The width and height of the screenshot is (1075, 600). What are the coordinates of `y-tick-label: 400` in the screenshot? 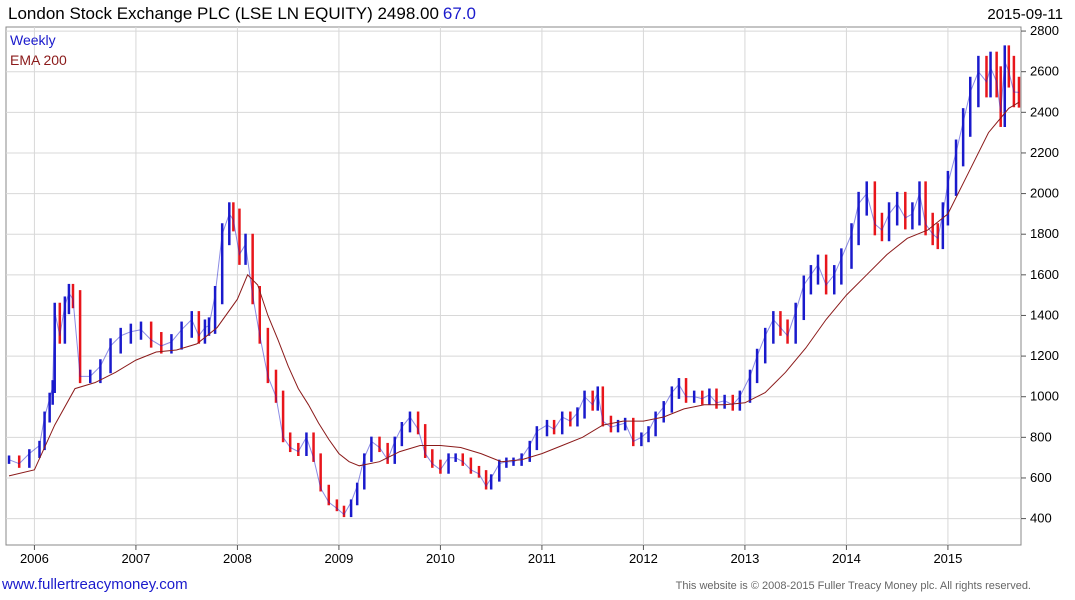 It's located at (1041, 518).